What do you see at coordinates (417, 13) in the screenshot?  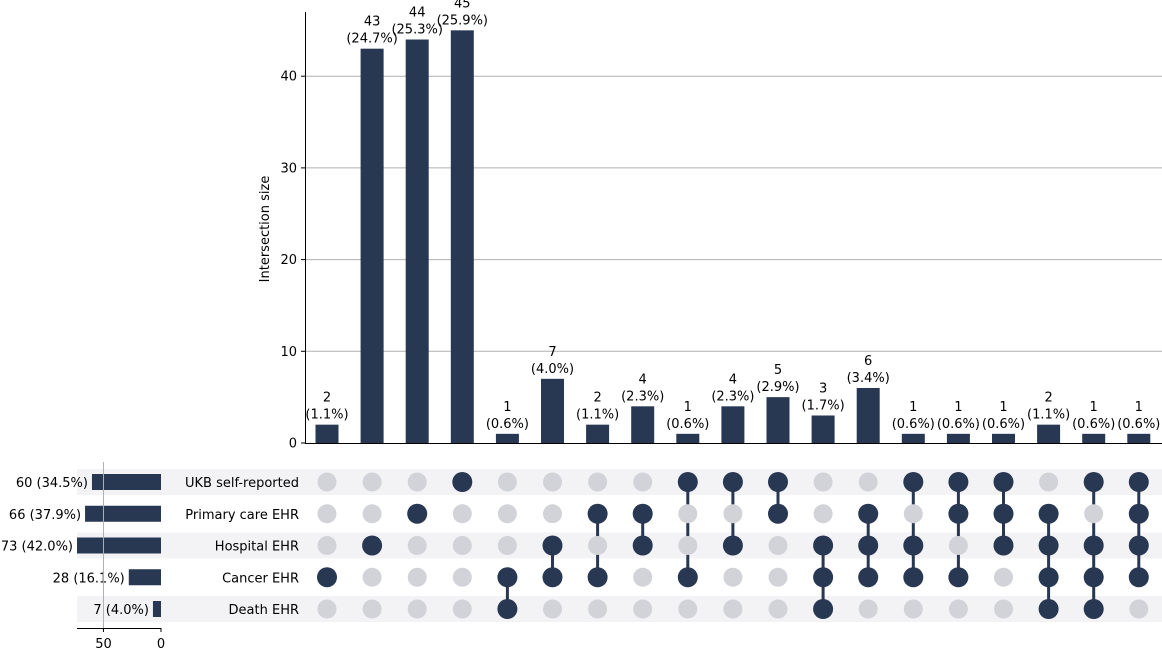 I see `bar-count-label: 44` at bounding box center [417, 13].